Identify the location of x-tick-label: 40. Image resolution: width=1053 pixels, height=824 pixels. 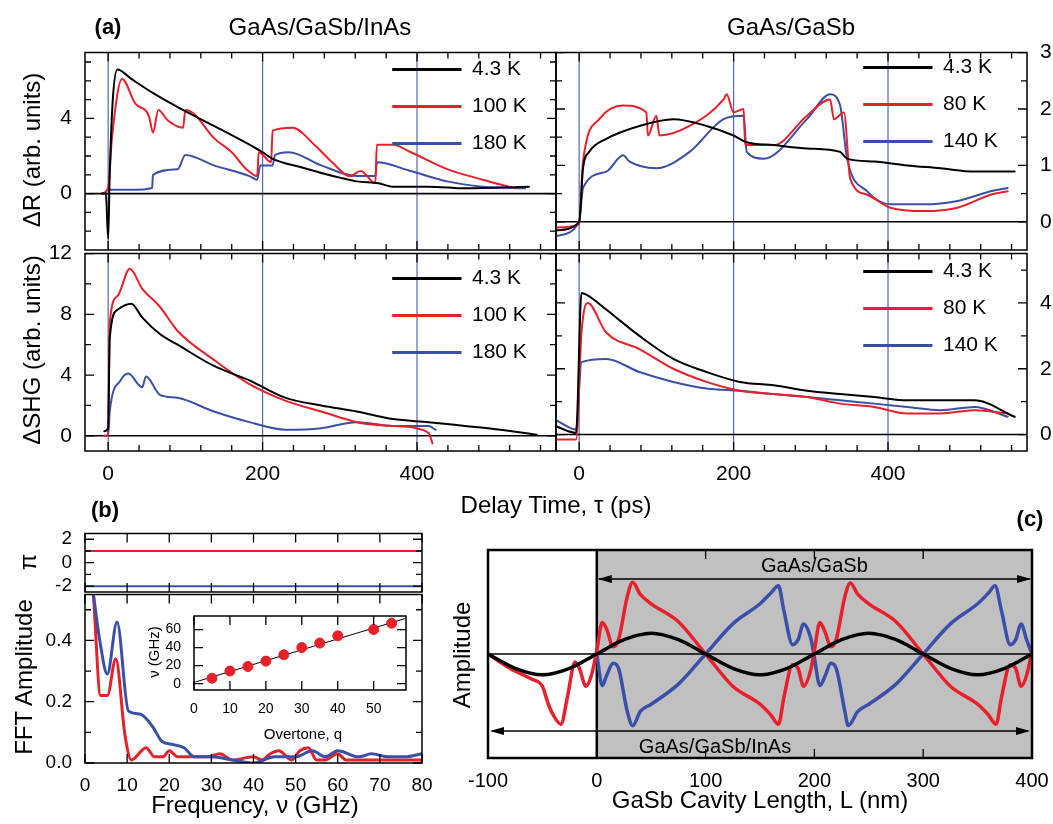
(337, 708).